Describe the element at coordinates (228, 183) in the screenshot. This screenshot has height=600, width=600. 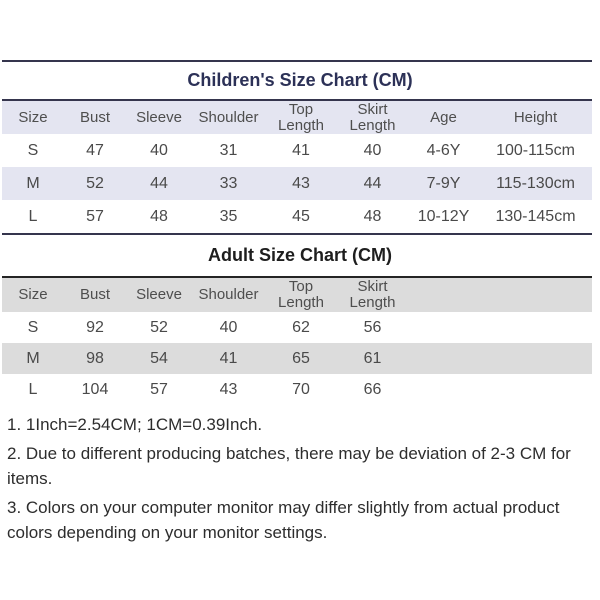
I see `cell: 33` at that location.